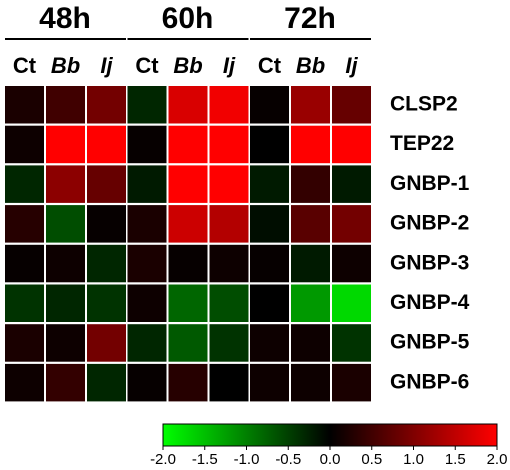 This screenshot has height=470, width=510. What do you see at coordinates (429, 262) in the screenshot?
I see `row-label: GNBP-3` at bounding box center [429, 262].